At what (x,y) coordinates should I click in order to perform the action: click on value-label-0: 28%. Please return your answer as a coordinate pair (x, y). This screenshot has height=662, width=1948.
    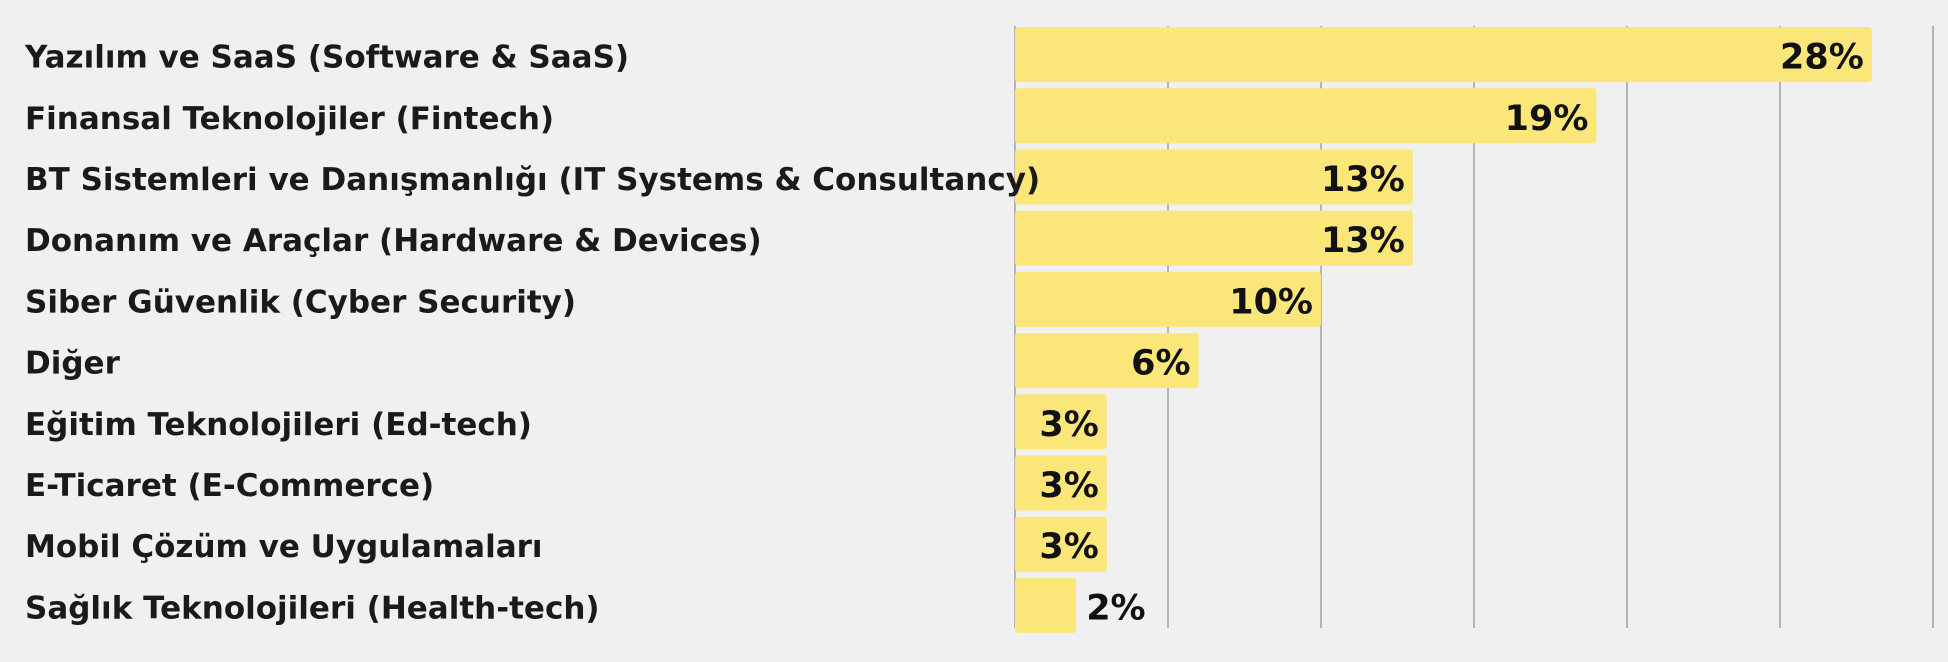
    Looking at the image, I should click on (1822, 58).